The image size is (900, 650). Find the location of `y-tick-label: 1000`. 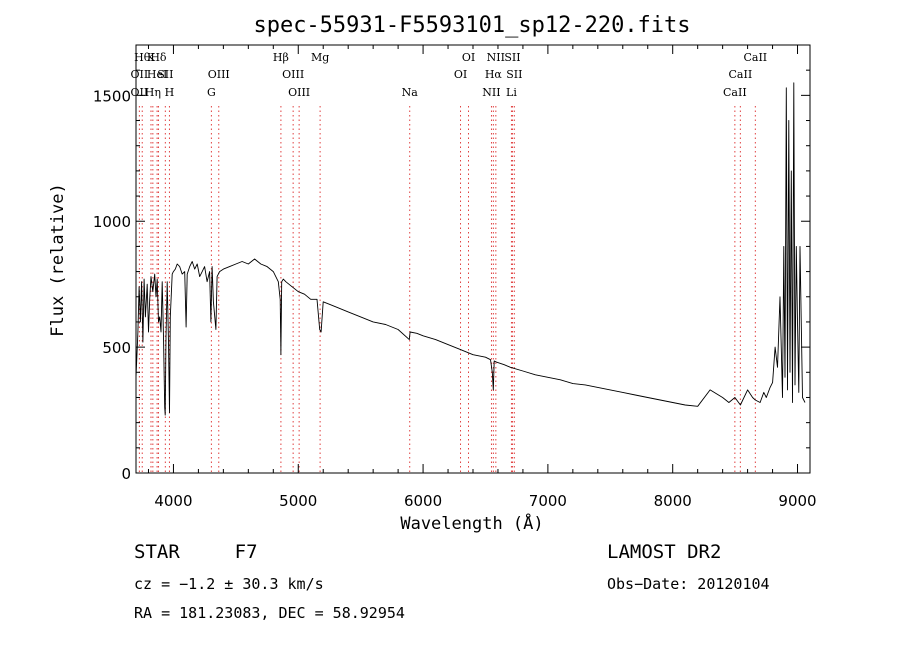

y-tick-label: 1000 is located at coordinates (112, 222).